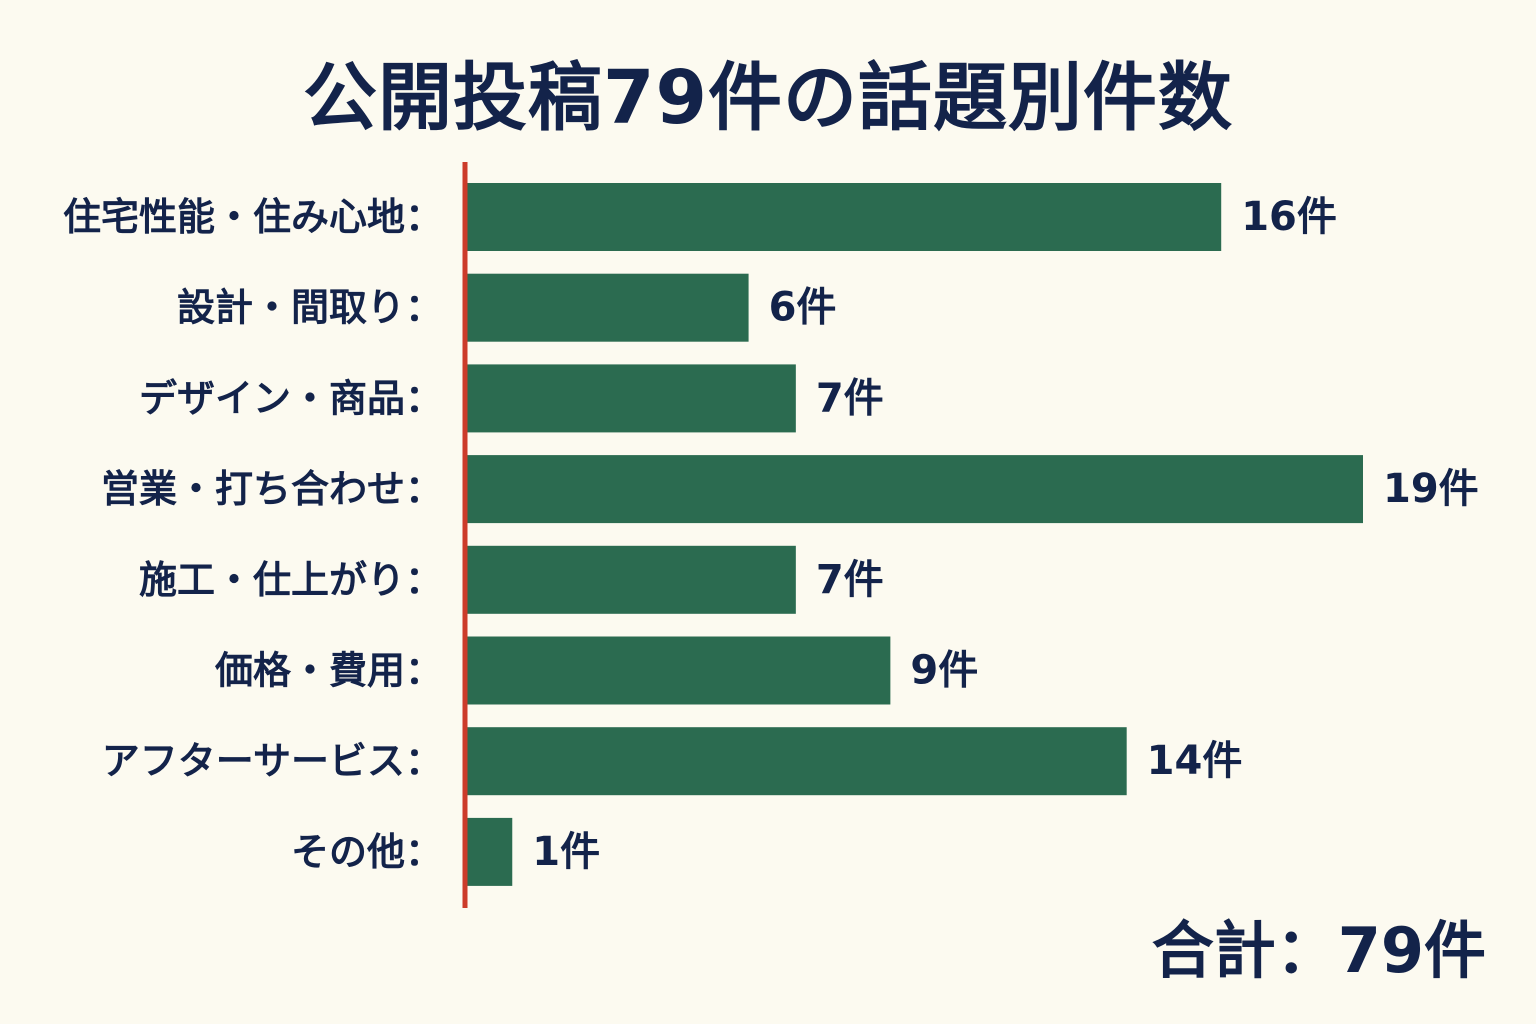 The image size is (1536, 1024). What do you see at coordinates (566, 852) in the screenshot?
I see `data-label: 1件` at bounding box center [566, 852].